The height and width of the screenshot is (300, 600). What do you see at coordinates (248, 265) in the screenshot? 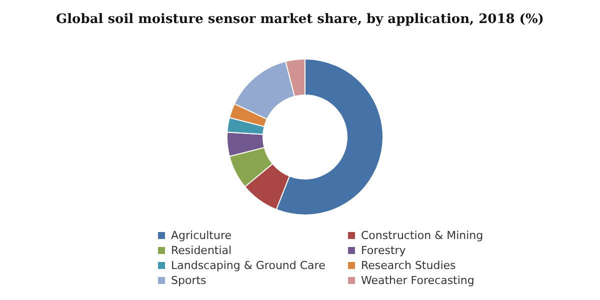
I see `legend-label: Landscaping & Ground Care` at bounding box center [248, 265].